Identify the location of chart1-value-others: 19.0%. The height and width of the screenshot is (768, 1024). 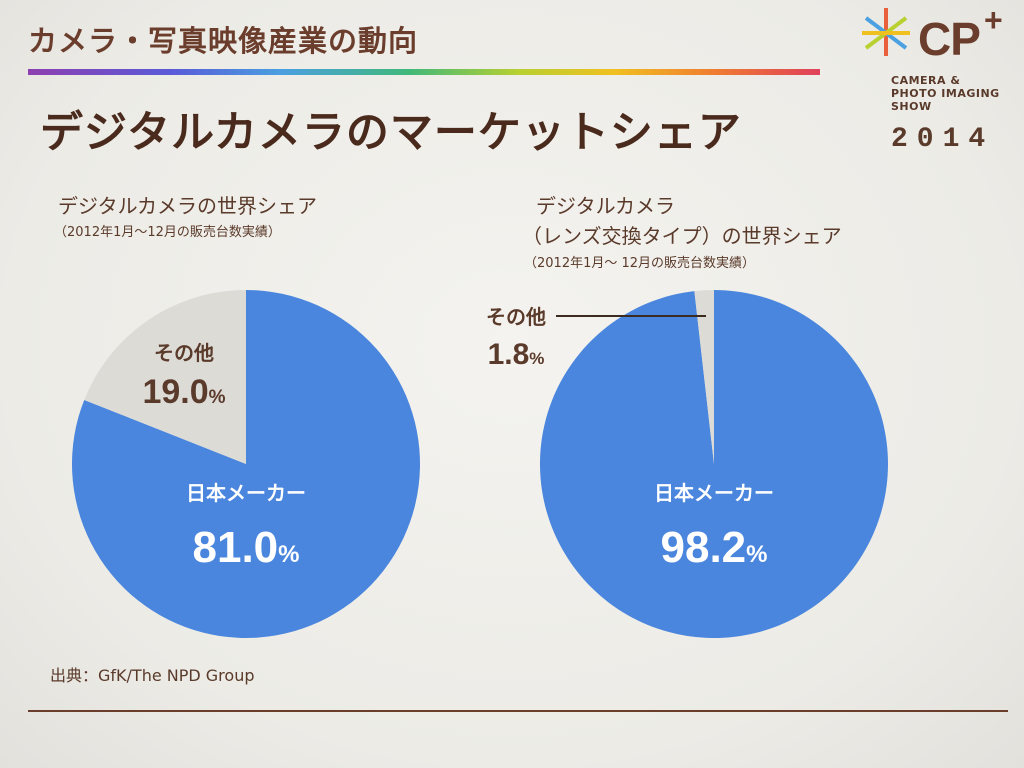
(183, 392).